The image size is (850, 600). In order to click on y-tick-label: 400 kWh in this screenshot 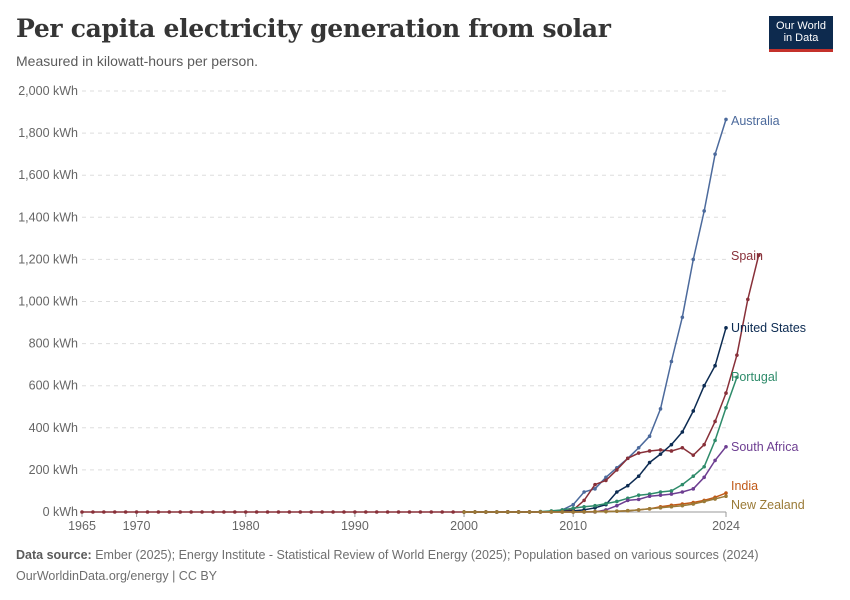, I will do `click(53, 428)`.